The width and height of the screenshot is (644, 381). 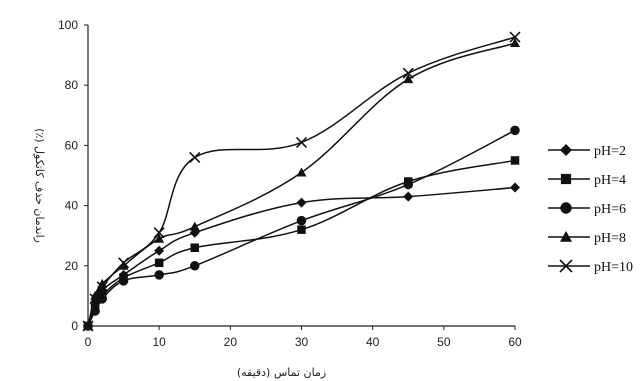 What do you see at coordinates (72, 206) in the screenshot?
I see `y-tick-label: 40` at bounding box center [72, 206].